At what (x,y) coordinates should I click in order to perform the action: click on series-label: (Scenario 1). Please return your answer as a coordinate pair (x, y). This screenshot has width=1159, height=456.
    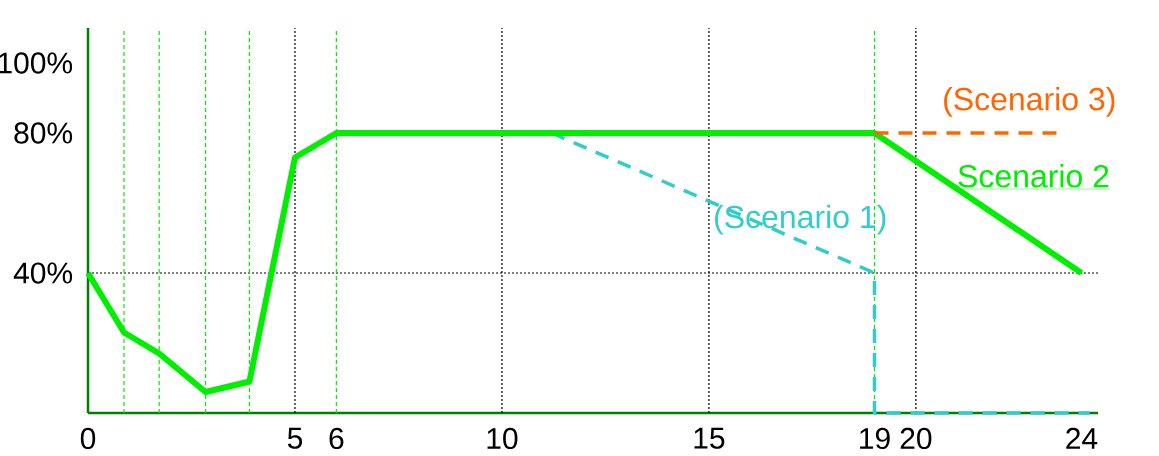
    Looking at the image, I should click on (800, 219).